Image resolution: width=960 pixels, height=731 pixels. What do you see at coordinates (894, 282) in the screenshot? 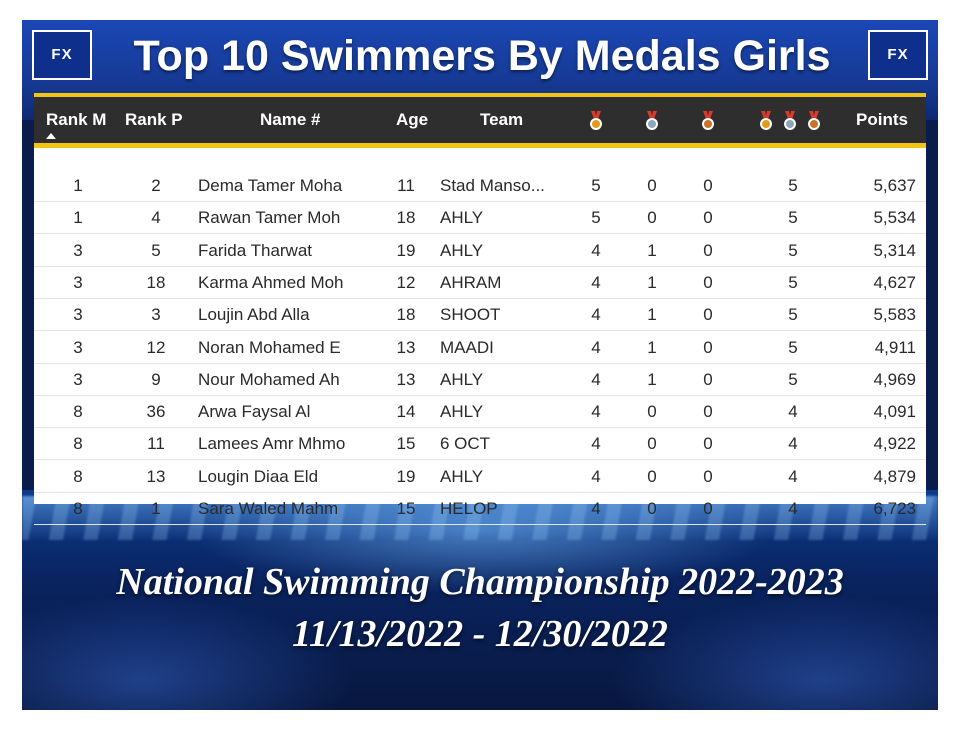
I see `points-cell: 4,627` at bounding box center [894, 282].